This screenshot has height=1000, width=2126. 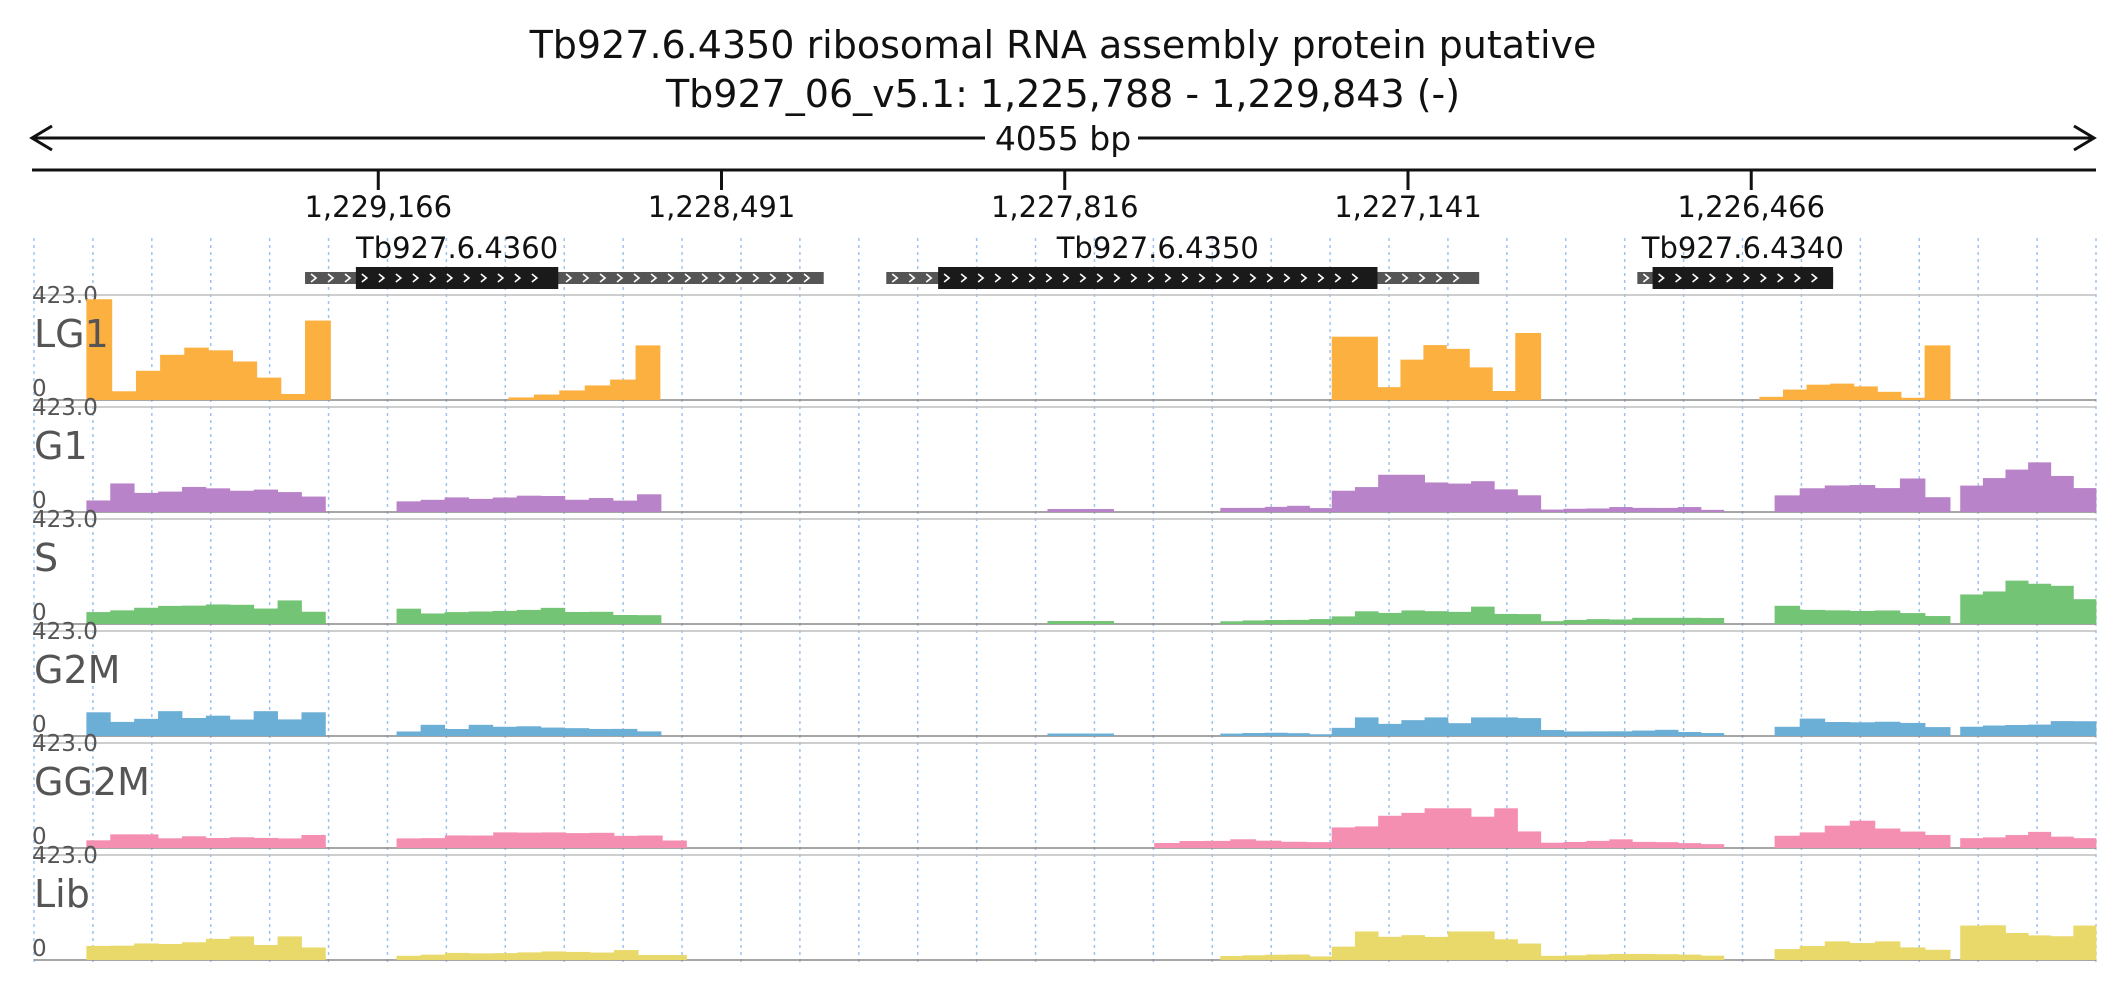 I want to click on gene-model: Tb927.6.4360, so click(x=564, y=260).